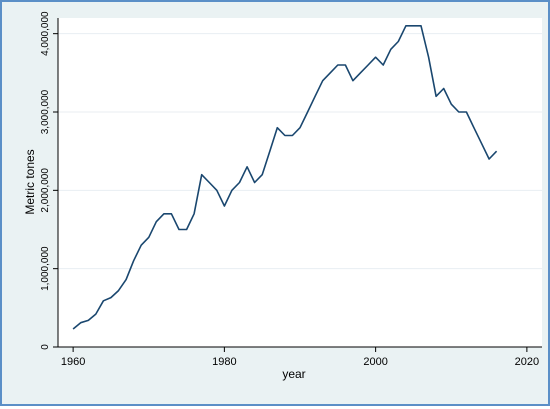 This screenshot has height=409, width=550. Describe the element at coordinates (293, 374) in the screenshot. I see `x-axis-title: year` at that location.